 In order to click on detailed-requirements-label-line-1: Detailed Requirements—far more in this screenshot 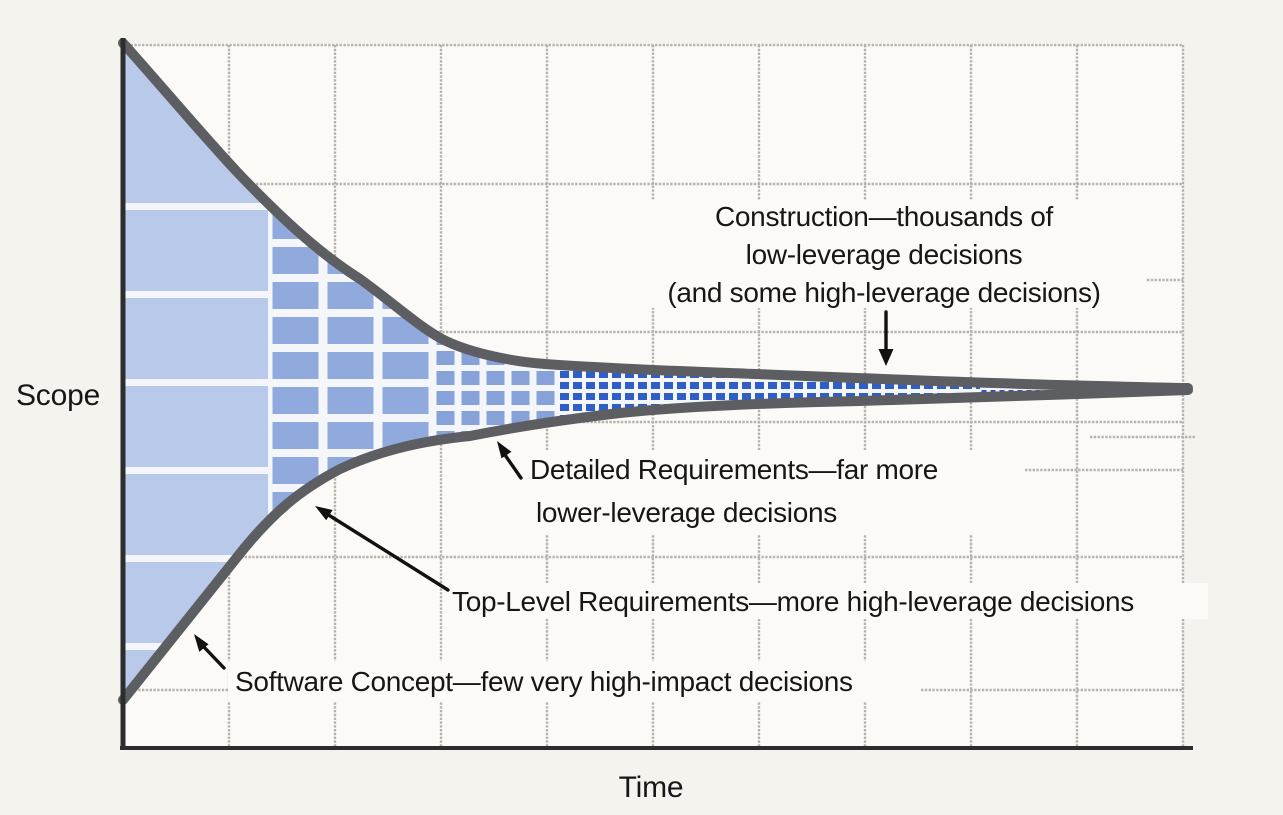, I will do `click(734, 469)`.